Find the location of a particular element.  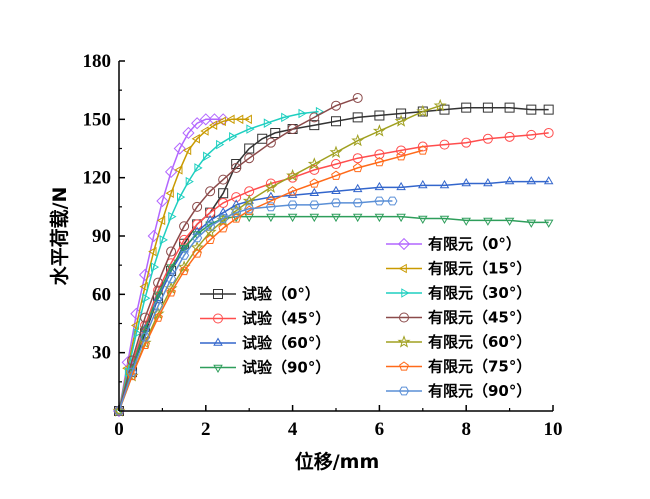

x-tick-label: 6 is located at coordinates (380, 429).